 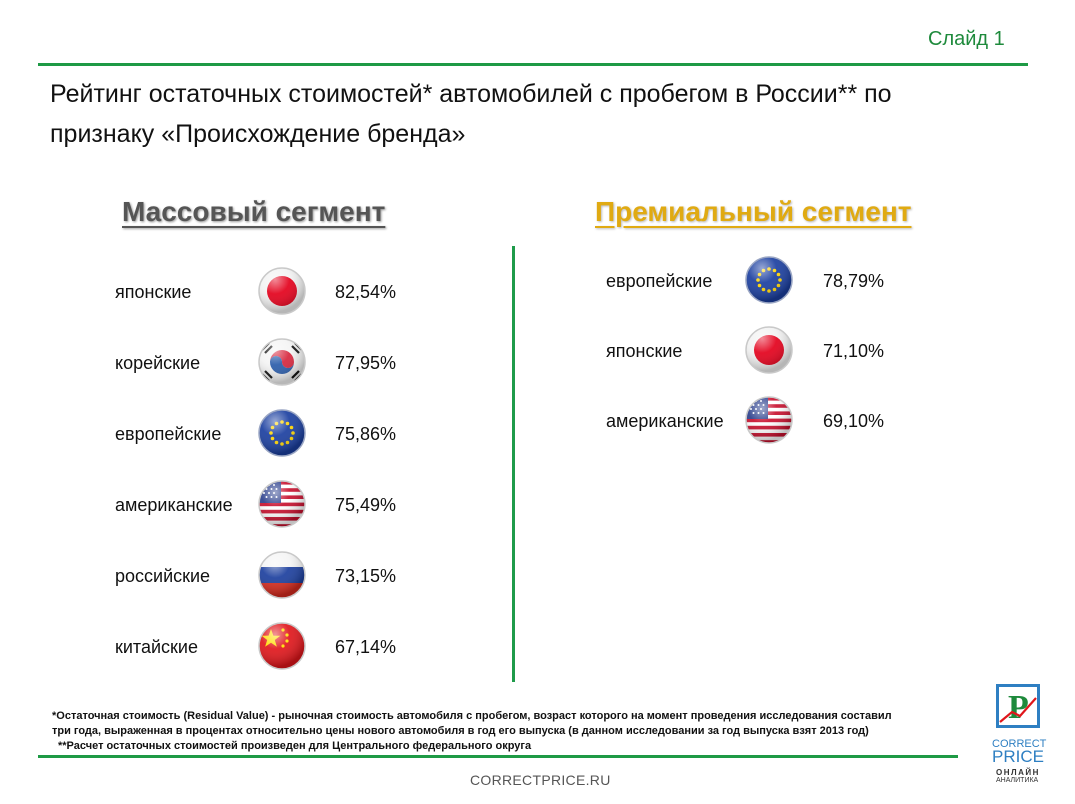 I want to click on row-value: 69,10%, so click(x=854, y=421).